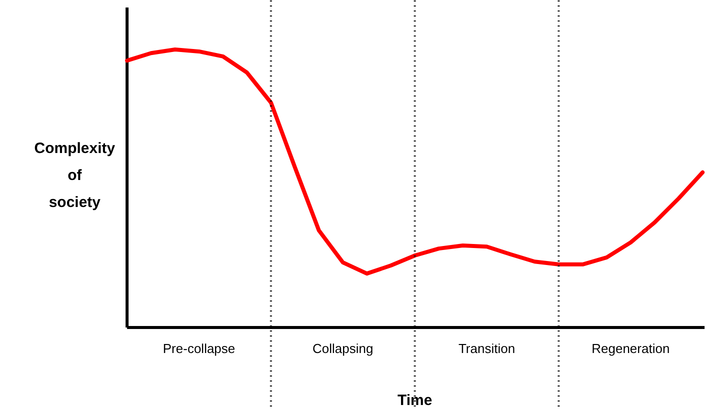 The height and width of the screenshot is (410, 710). Describe the element at coordinates (199, 348) in the screenshot. I see `text: Pre-collapse` at that location.